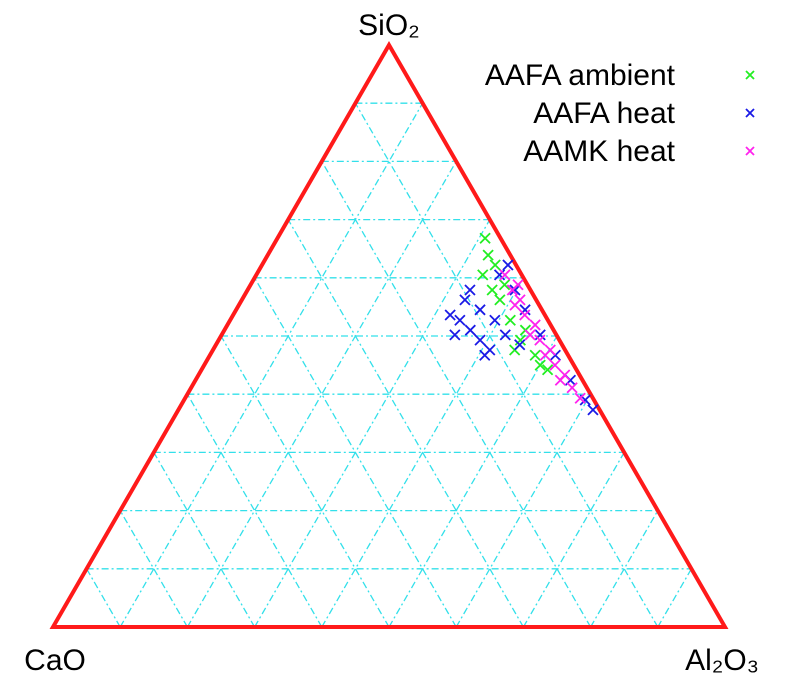 This screenshot has height=685, width=800. What do you see at coordinates (722, 660) in the screenshot?
I see `right-axis-label: Al₂O₃` at bounding box center [722, 660].